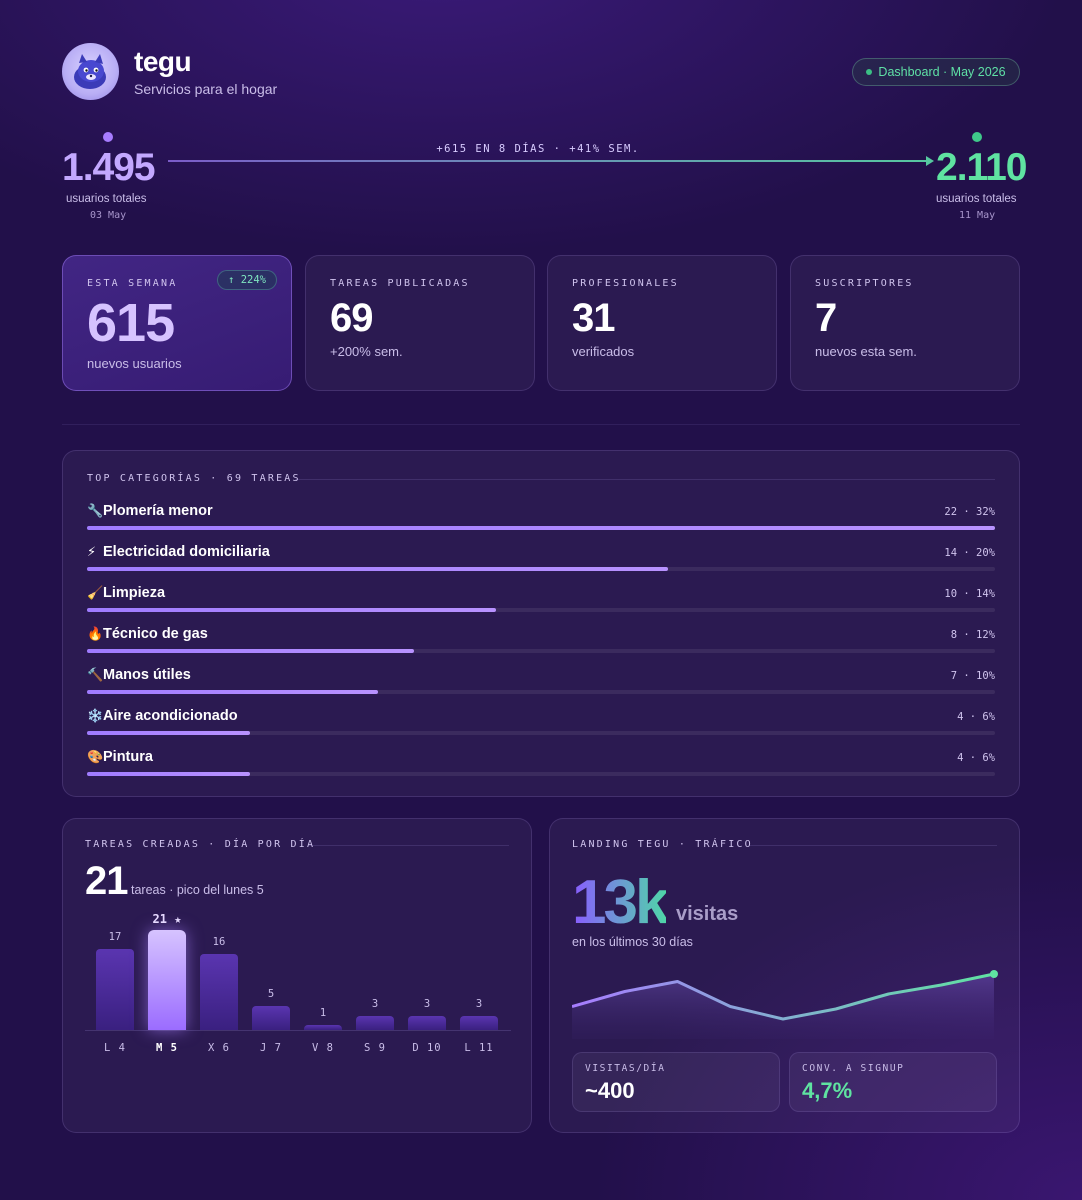 Image resolution: width=1082 pixels, height=1200 pixels. What do you see at coordinates (115, 1048) in the screenshot?
I see `bar-day-label: L 4` at bounding box center [115, 1048].